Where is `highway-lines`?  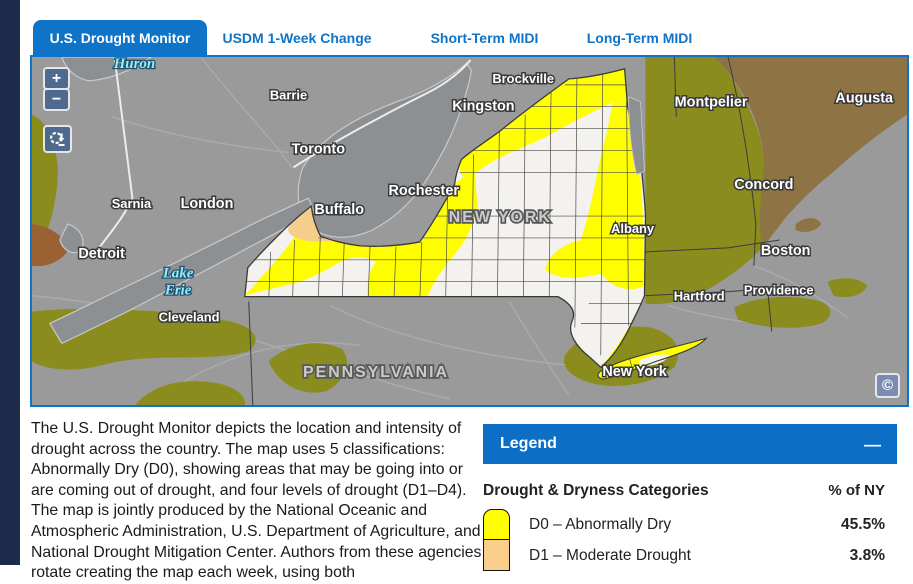 highway-lines is located at coordinates (282, 156).